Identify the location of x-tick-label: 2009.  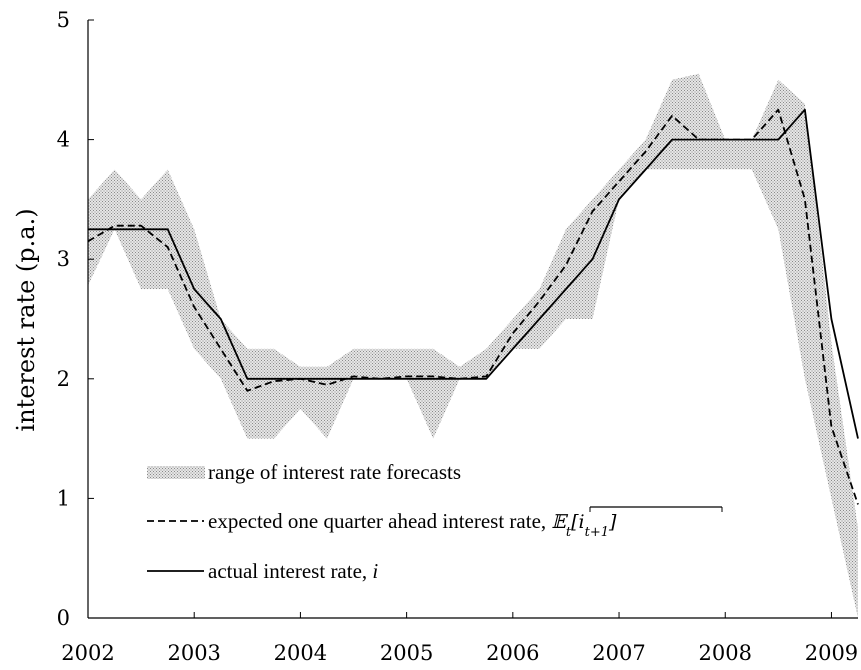
(831, 653).